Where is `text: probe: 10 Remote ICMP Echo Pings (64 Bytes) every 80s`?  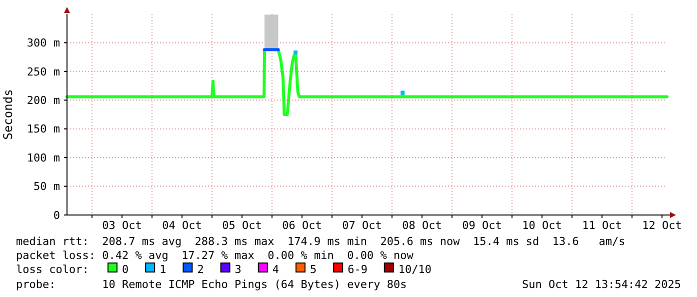 text: probe: 10 Remote ICMP Echo Pings (64 Bytes) every 80s is located at coordinates (211, 284).